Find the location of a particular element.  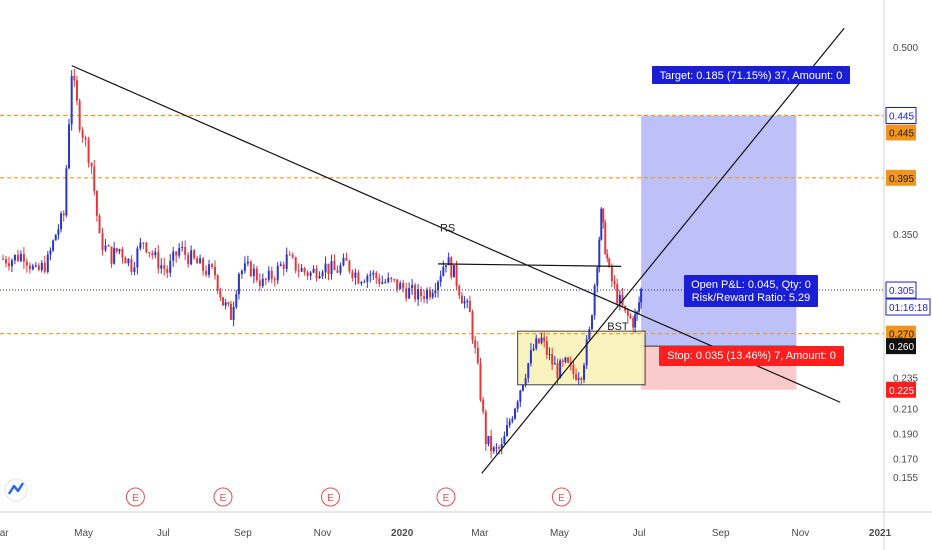

x-tick-label: Mar is located at coordinates (480, 533).